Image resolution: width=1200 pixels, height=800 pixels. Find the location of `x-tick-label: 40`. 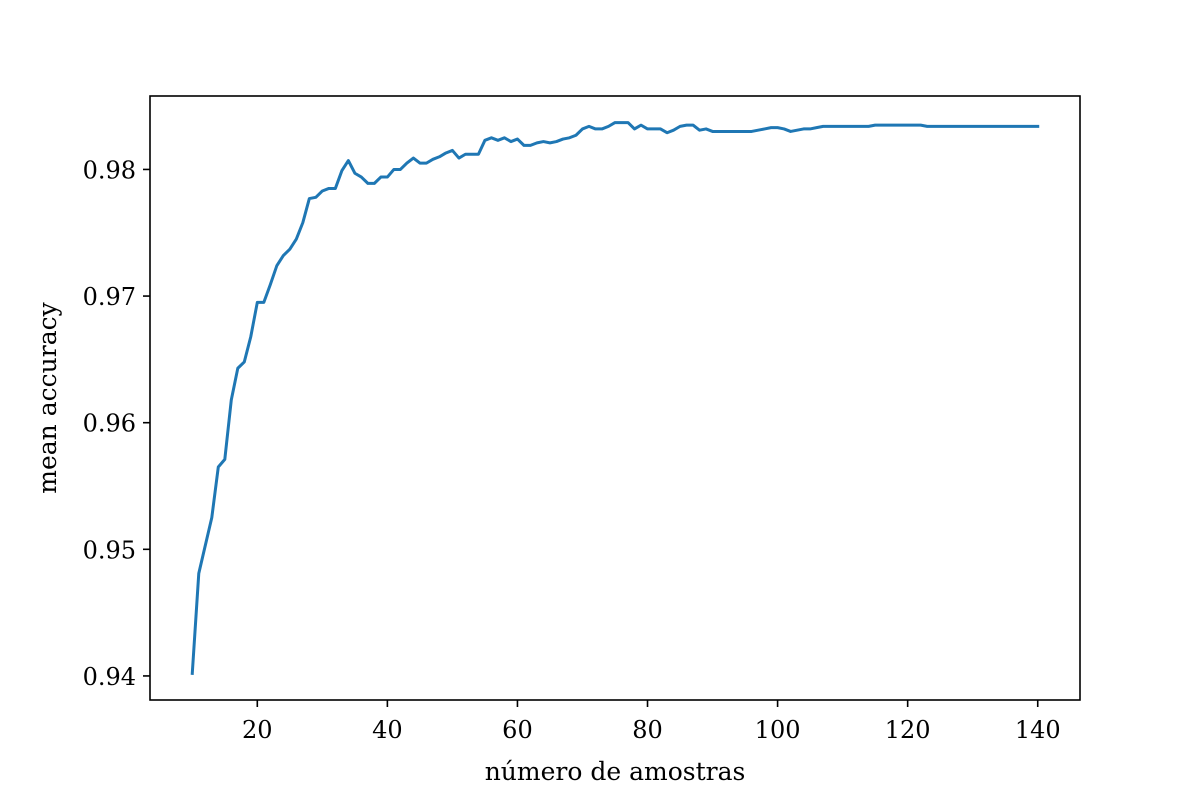

x-tick-label: 40 is located at coordinates (387, 730).